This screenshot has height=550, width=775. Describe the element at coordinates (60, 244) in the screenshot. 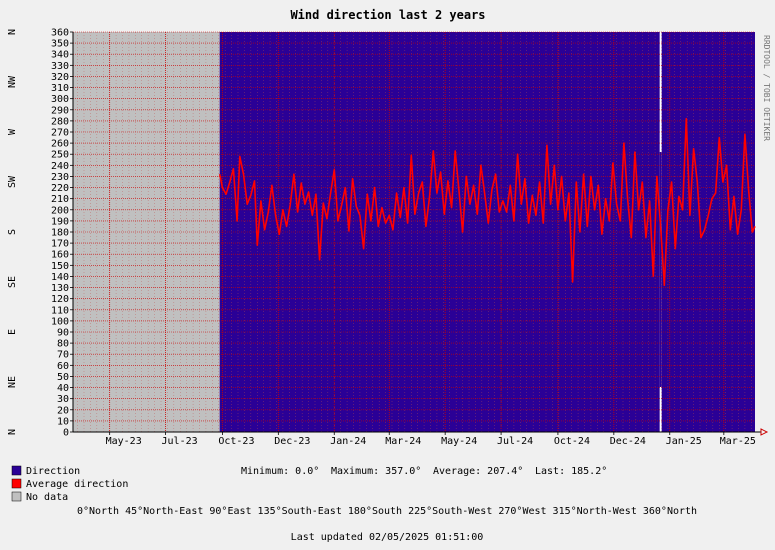

I see `y-tick-label: 170` at that location.